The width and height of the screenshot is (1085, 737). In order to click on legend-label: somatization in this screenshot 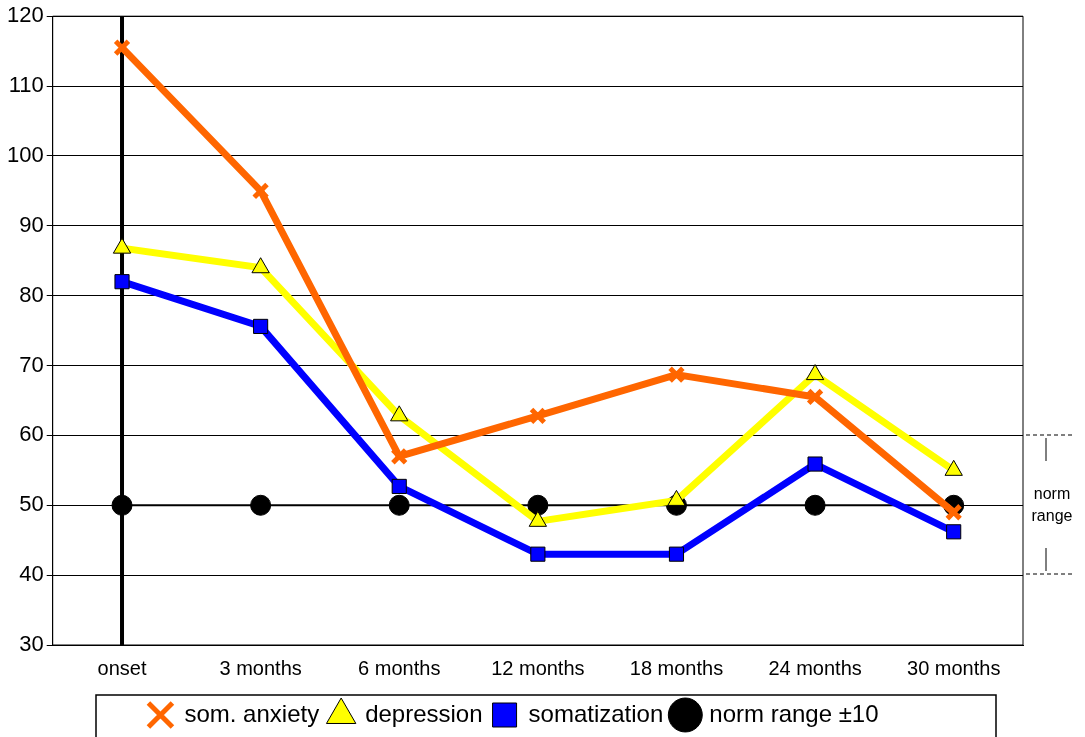, I will do `click(596, 713)`.